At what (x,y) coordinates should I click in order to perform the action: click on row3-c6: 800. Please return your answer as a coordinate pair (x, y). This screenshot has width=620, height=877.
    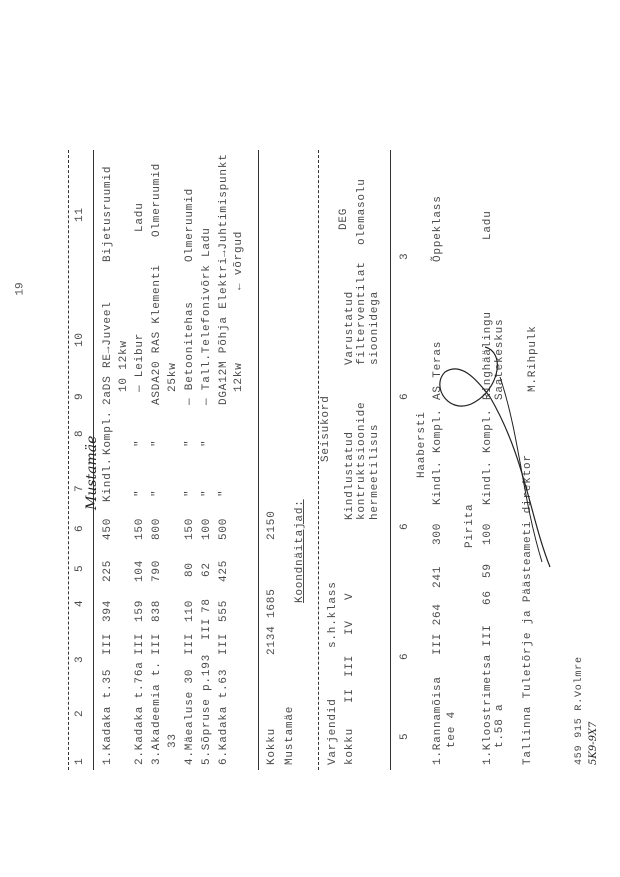
    Looking at the image, I should click on (157, 528).